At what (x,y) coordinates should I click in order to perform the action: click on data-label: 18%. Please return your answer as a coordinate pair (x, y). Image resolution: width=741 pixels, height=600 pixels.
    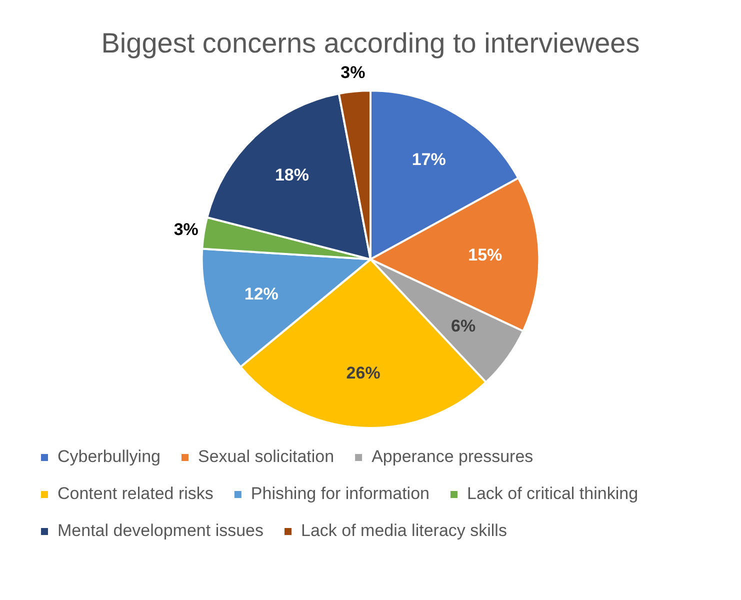
    Looking at the image, I should click on (291, 174).